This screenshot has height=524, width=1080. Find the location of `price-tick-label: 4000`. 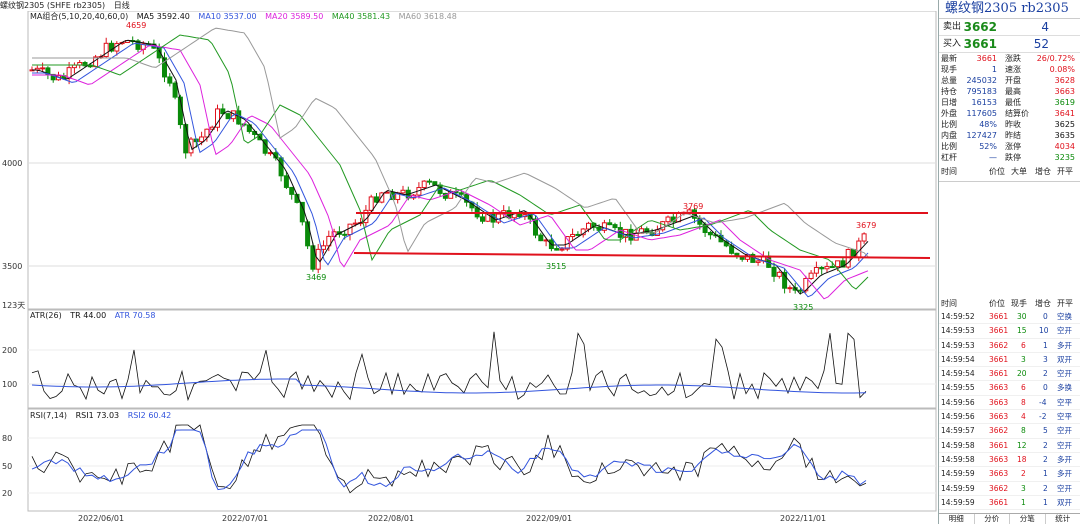

price-tick-label: 4000 is located at coordinates (12, 163).